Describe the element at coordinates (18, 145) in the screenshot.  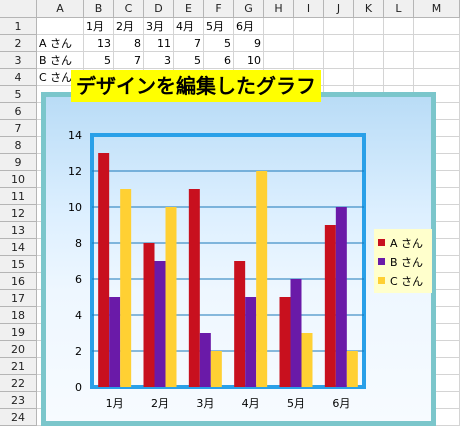
I see `row-header-8: 8` at that location.